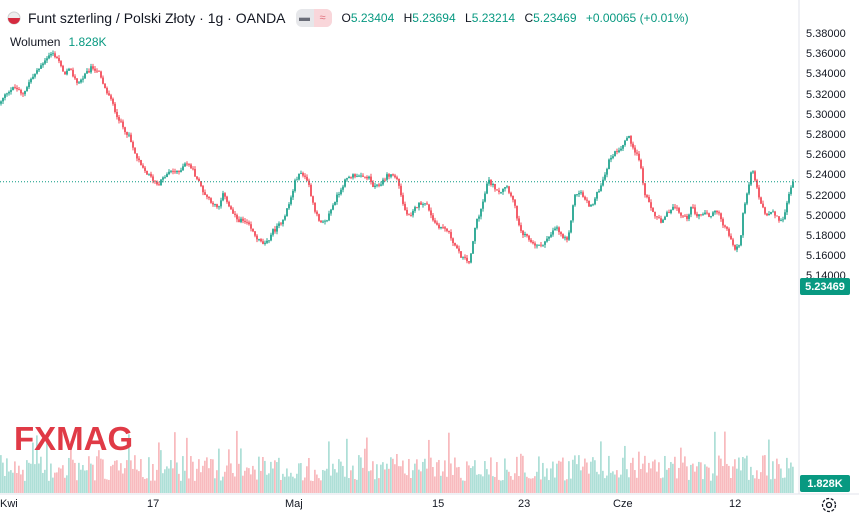 The height and width of the screenshot is (519, 859). I want to click on time-tick-label: Maj, so click(294, 504).